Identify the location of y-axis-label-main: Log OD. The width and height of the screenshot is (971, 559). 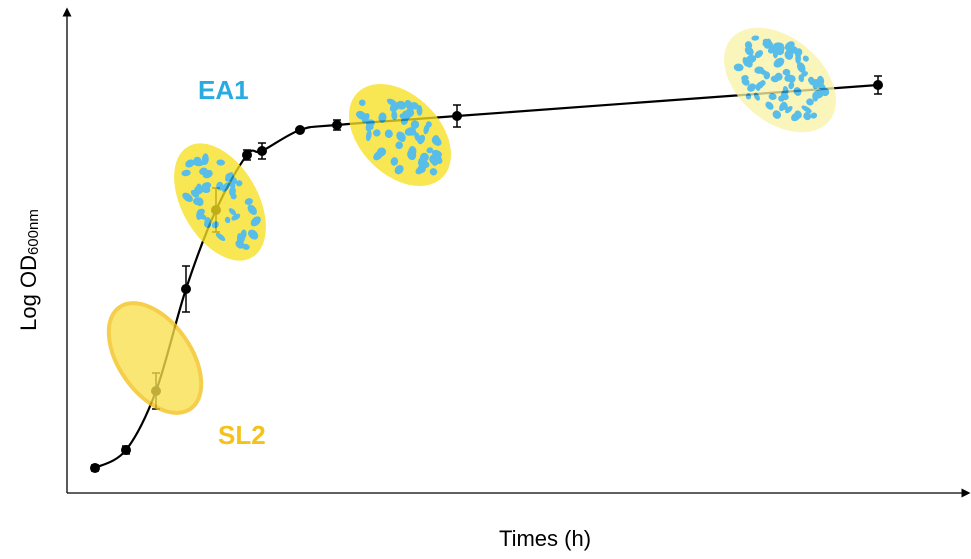
(28, 293).